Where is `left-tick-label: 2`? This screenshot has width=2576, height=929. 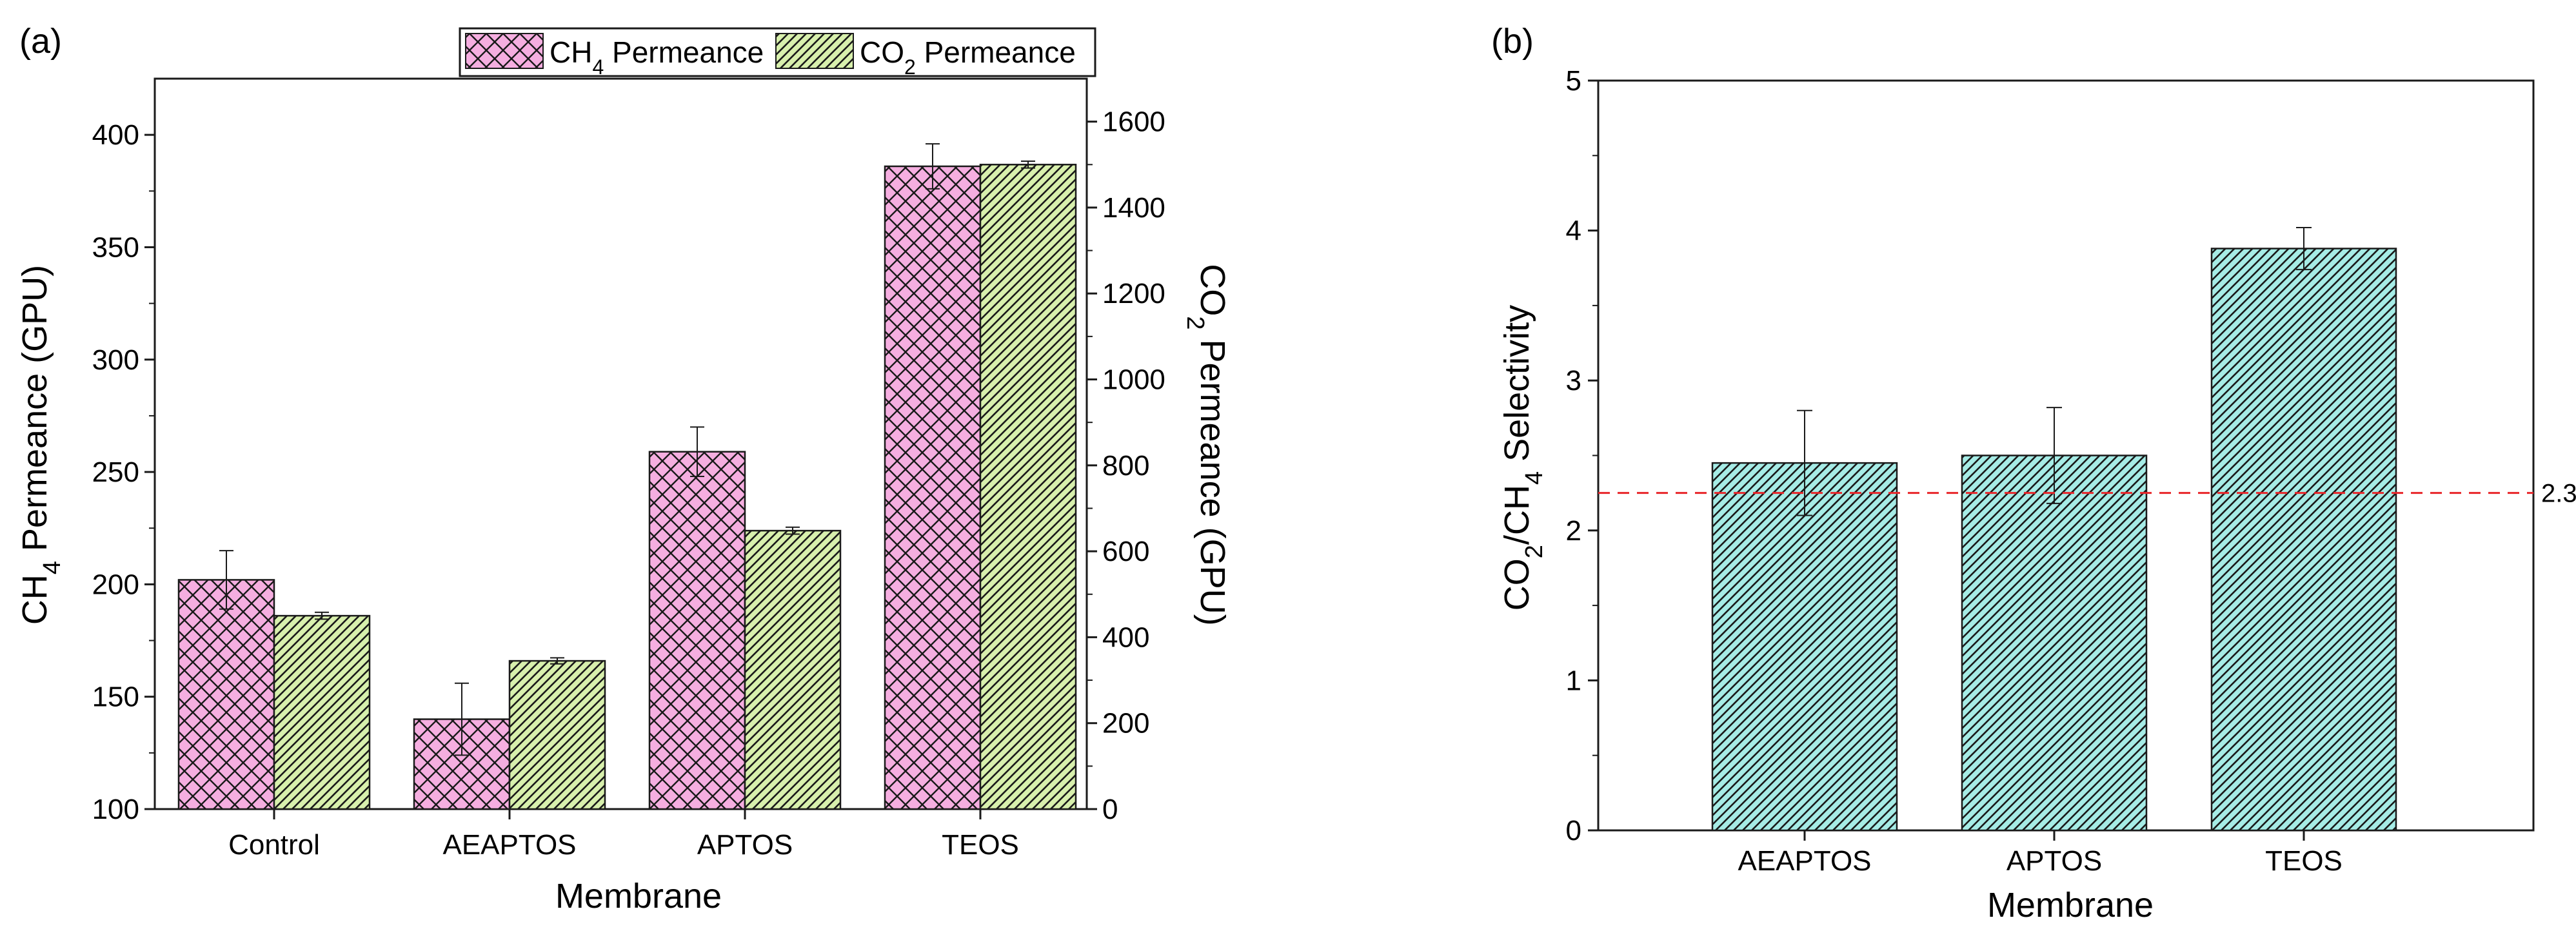 left-tick-label: 2 is located at coordinates (1573, 531).